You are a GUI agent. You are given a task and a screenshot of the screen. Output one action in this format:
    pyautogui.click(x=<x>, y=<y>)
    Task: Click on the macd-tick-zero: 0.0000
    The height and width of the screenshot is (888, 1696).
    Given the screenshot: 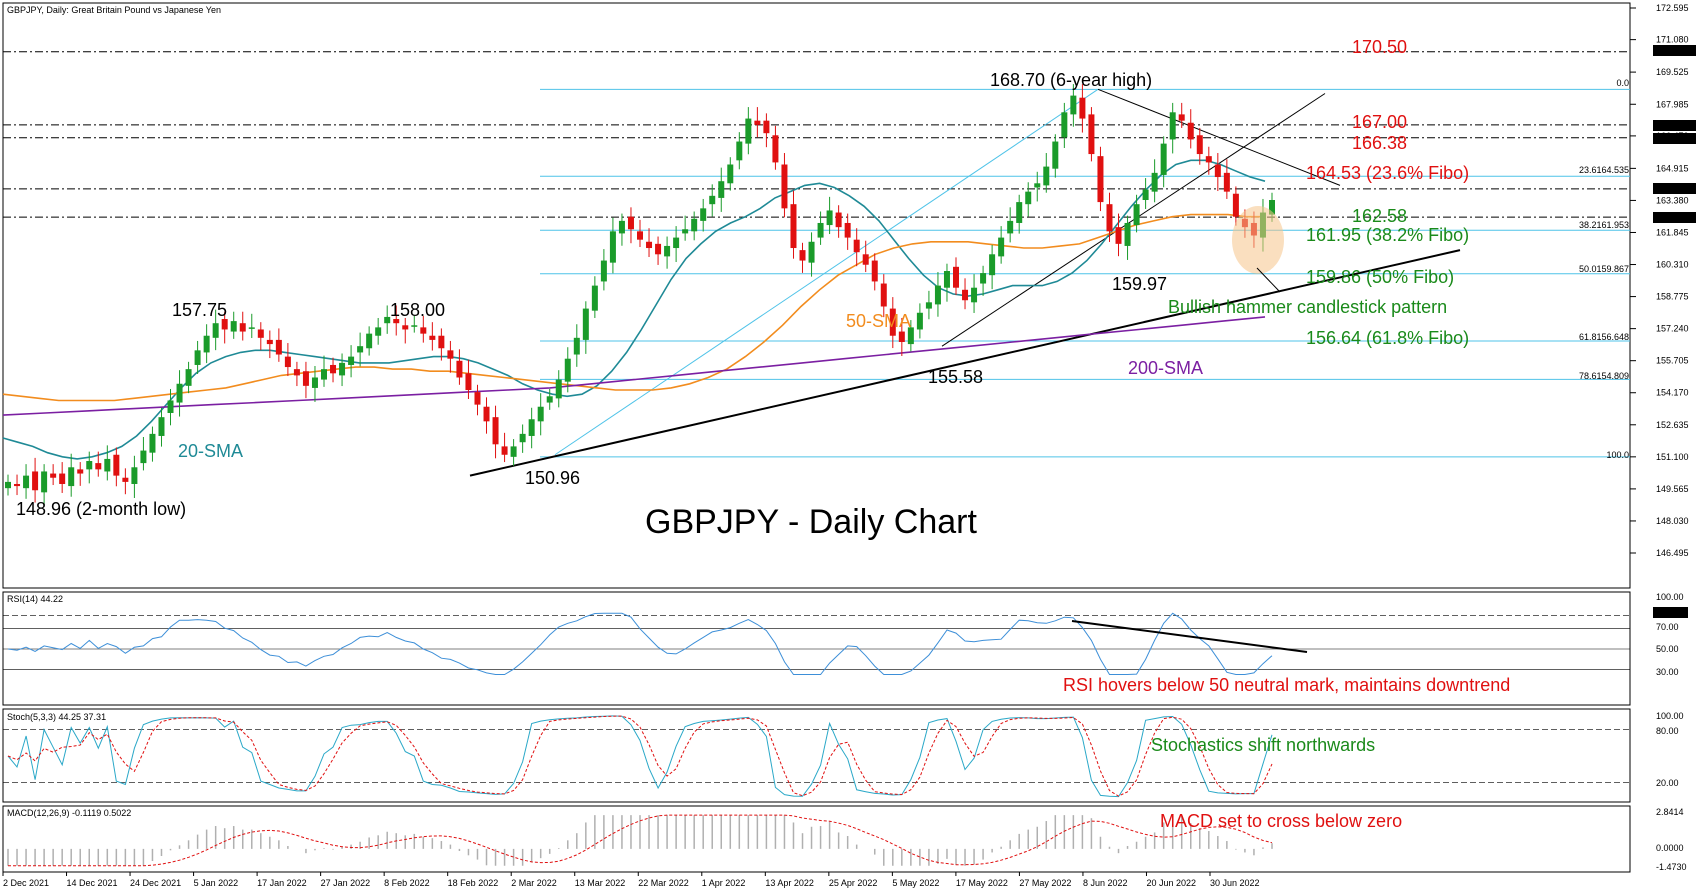 What is the action you would take?
    pyautogui.click(x=1670, y=848)
    